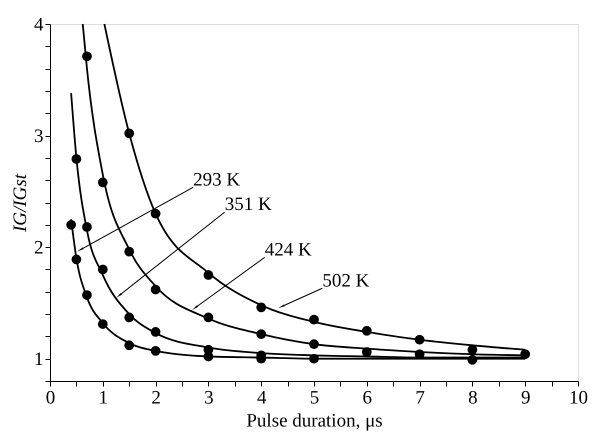 The width and height of the screenshot is (613, 445). I want to click on annotation: 424 K, so click(288, 249).